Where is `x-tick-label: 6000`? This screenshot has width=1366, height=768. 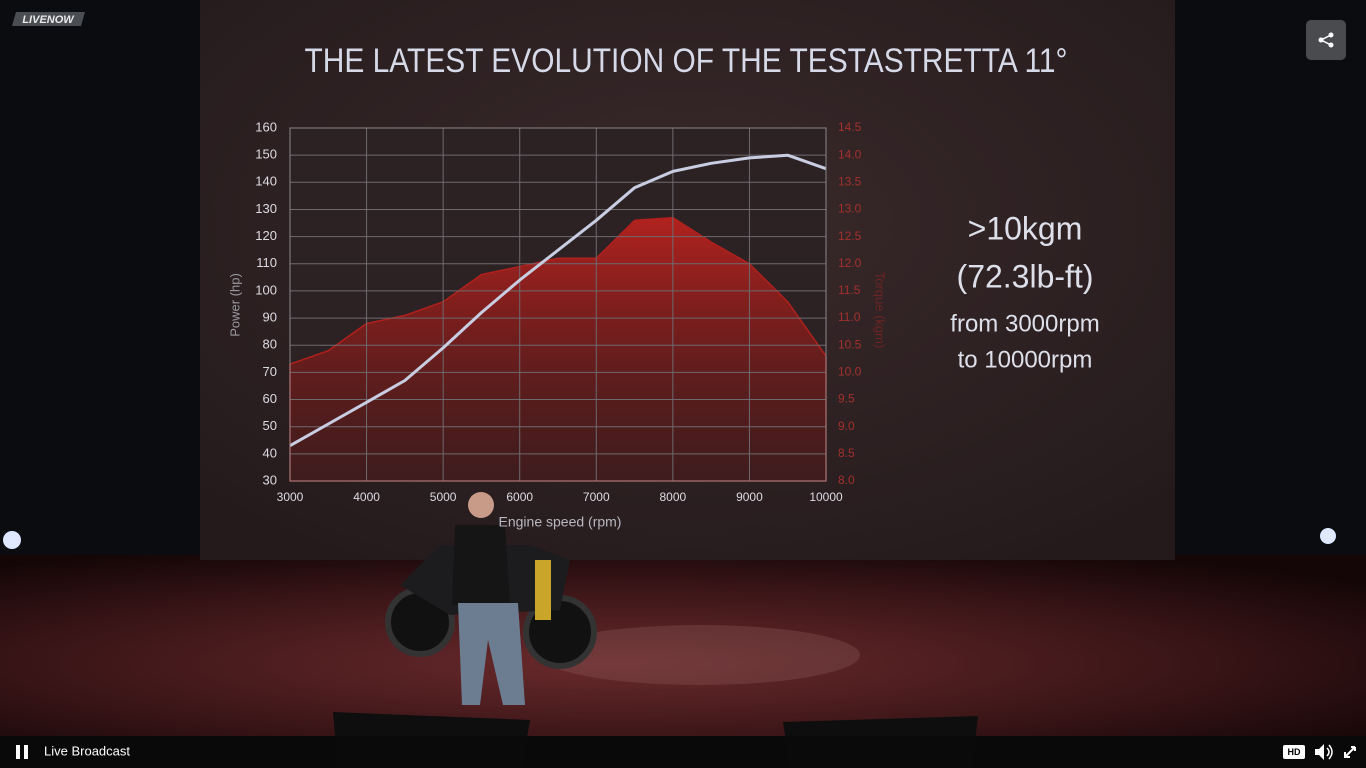 x-tick-label: 6000 is located at coordinates (519, 497).